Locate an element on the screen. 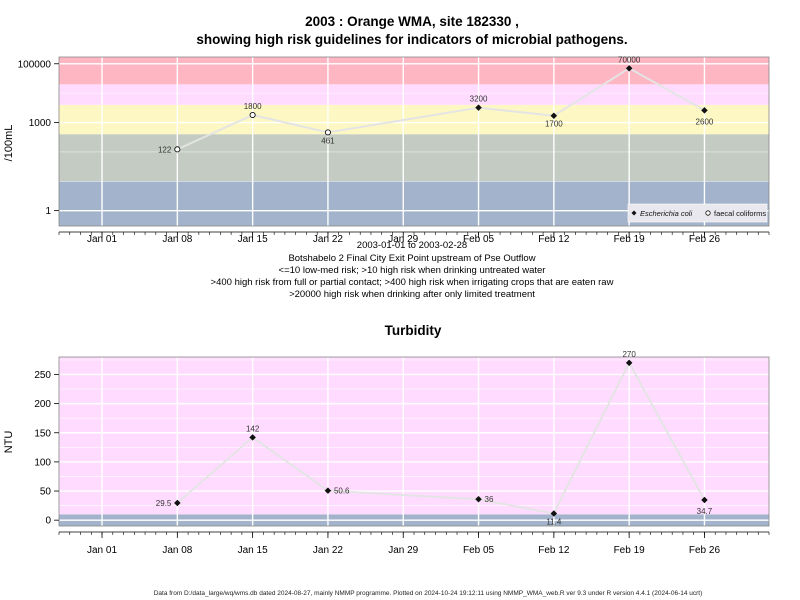  y-tick-label: 250 is located at coordinates (42, 375).